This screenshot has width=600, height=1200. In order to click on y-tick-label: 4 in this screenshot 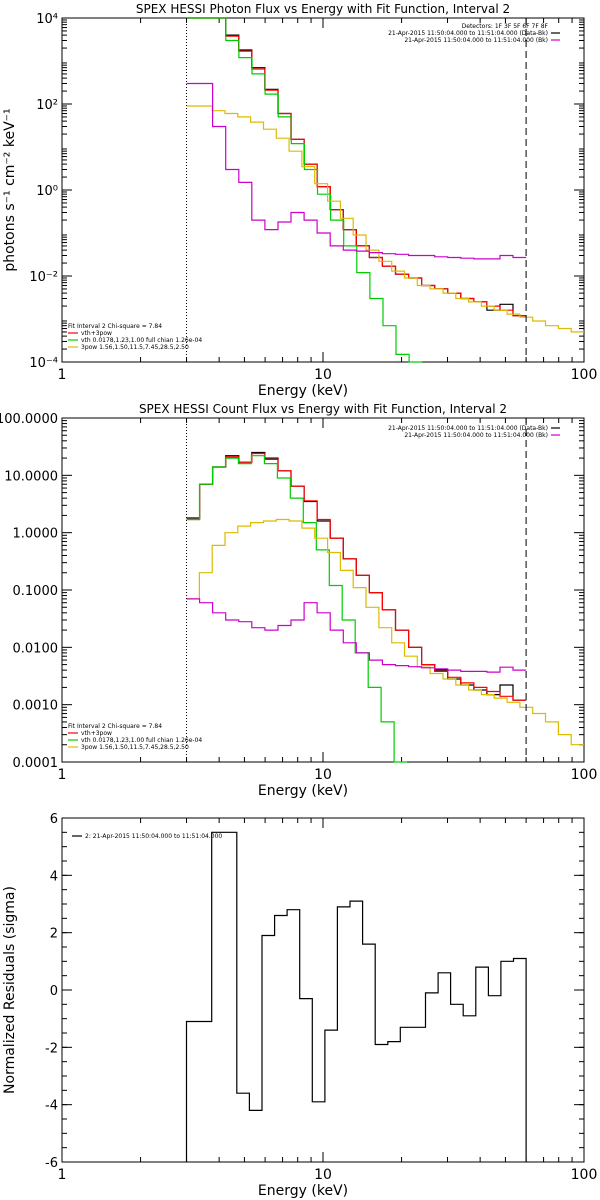, I will do `click(54, 876)`.